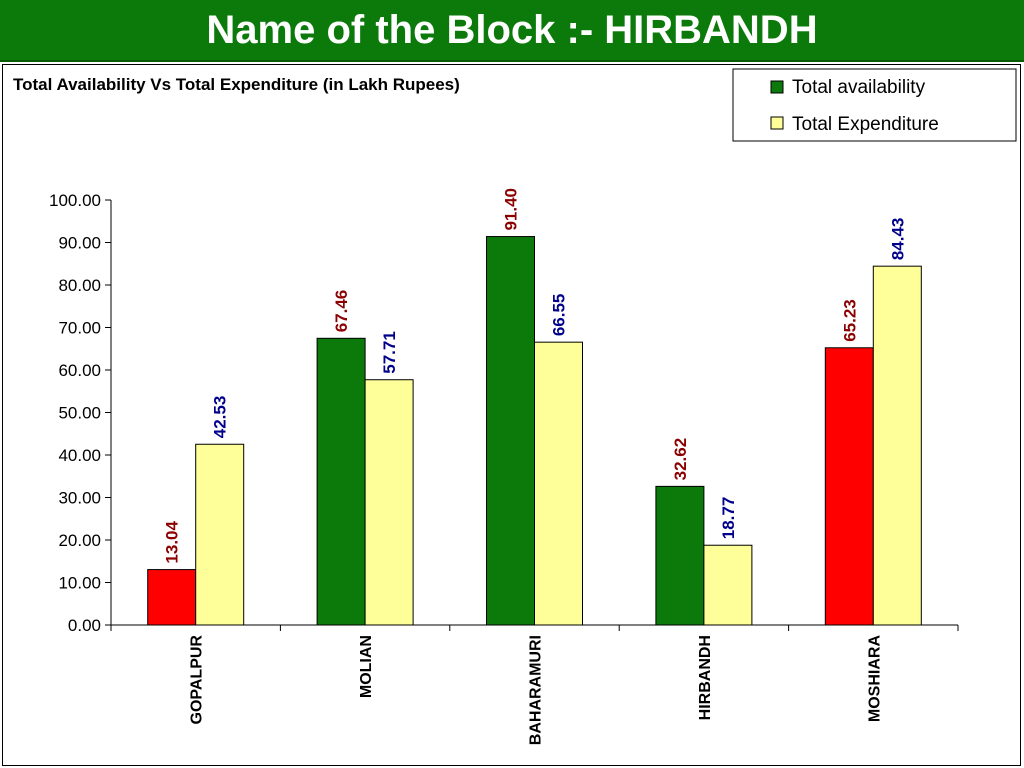 This screenshot has height=768, width=1024. What do you see at coordinates (84, 625) in the screenshot?
I see `y-tick-label: 0.00` at bounding box center [84, 625].